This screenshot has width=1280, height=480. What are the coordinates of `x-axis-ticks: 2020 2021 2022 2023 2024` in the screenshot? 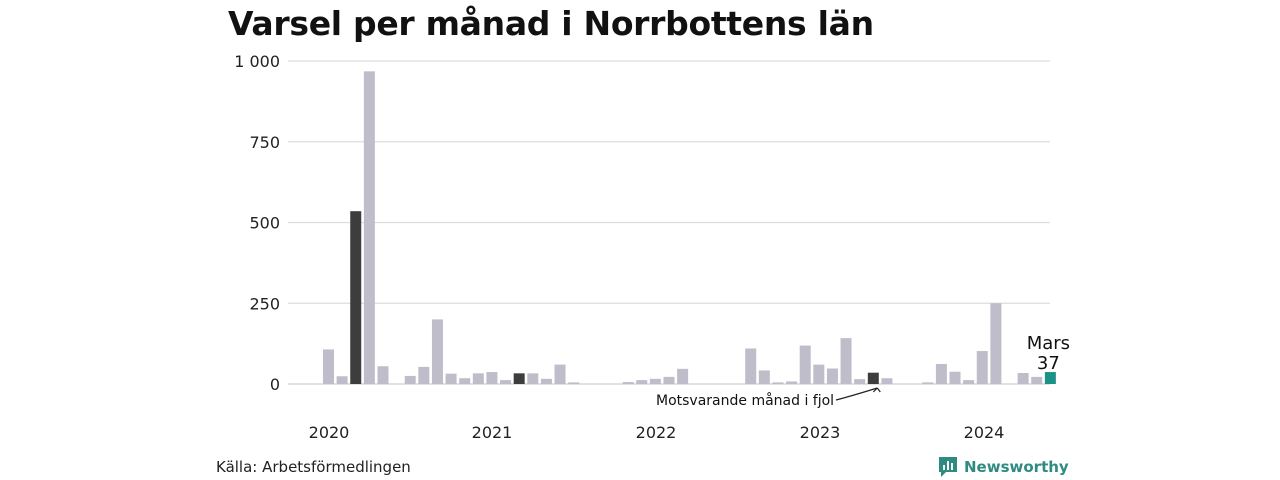 It's located at (657, 432).